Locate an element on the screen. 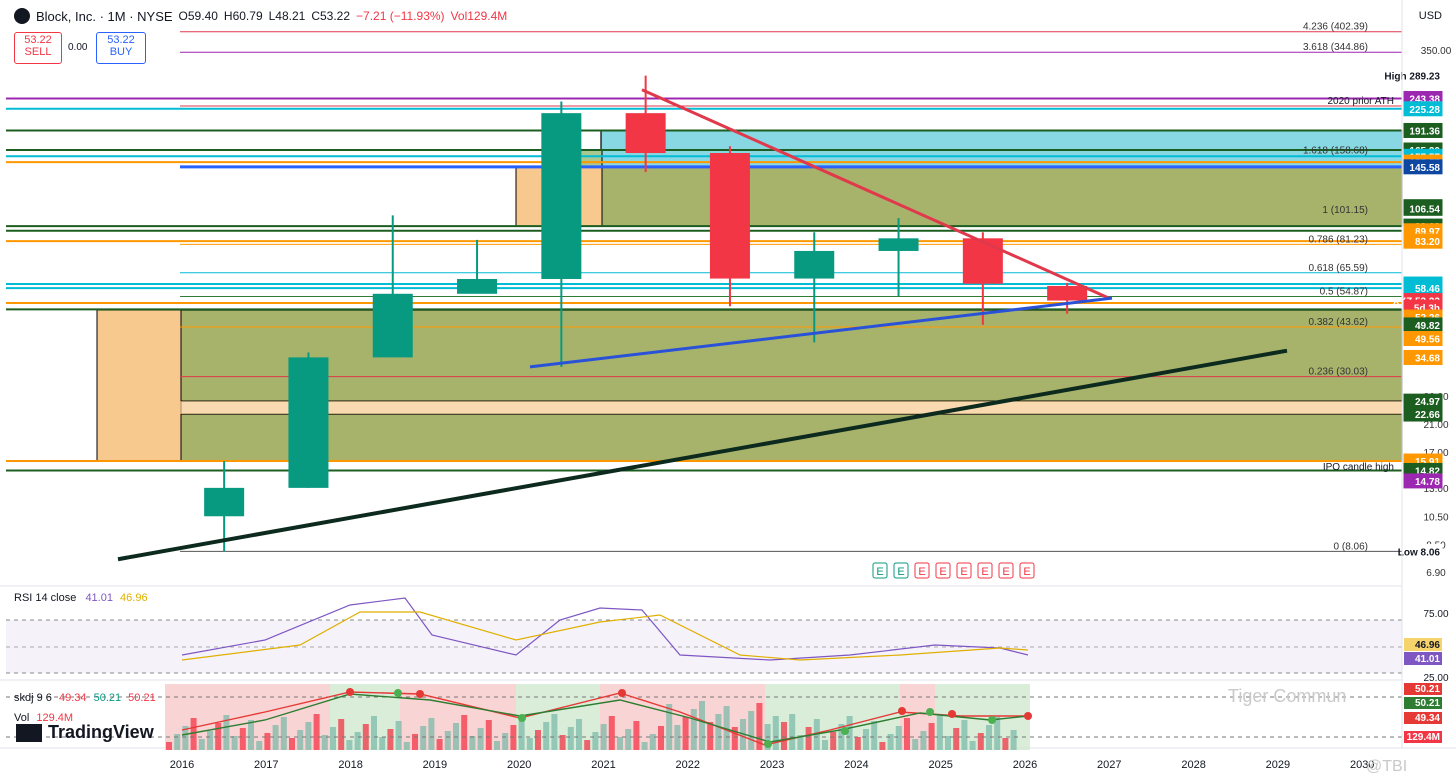 This screenshot has width=1456, height=778. earnings-marker-4: E is located at coordinates (963, 572).